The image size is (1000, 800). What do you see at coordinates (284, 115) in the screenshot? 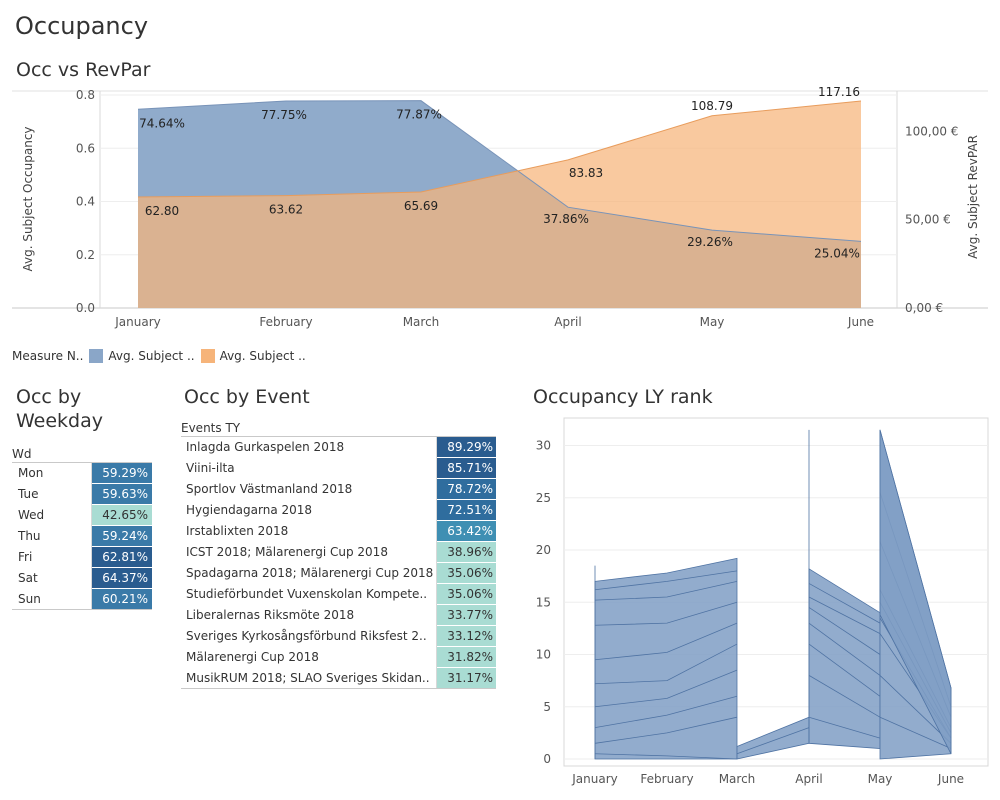
I see `occupancy-data-label: 77.75%` at bounding box center [284, 115].